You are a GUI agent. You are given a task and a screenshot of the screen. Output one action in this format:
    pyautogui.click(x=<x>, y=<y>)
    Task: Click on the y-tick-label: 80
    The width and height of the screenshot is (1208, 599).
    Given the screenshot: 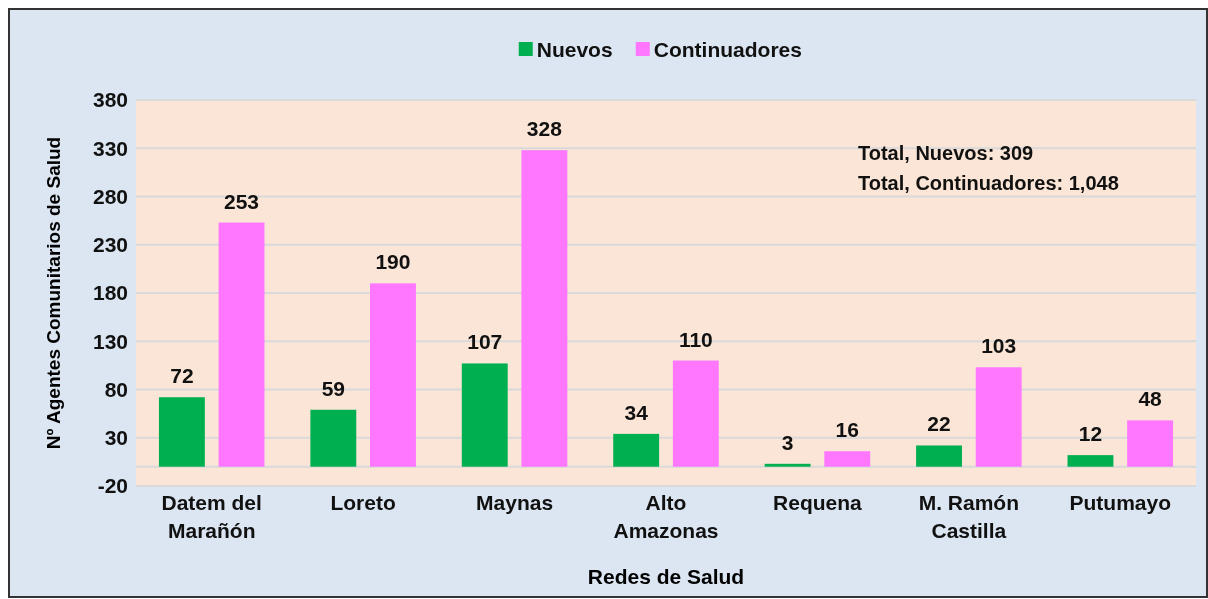 What is the action you would take?
    pyautogui.click(x=116, y=389)
    